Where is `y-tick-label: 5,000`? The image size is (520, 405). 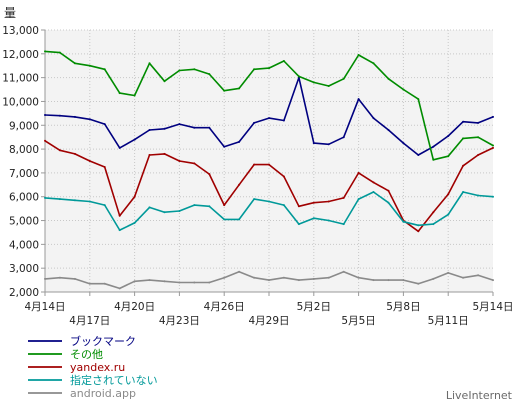
y-tick-label: 5,000 is located at coordinates (24, 222).